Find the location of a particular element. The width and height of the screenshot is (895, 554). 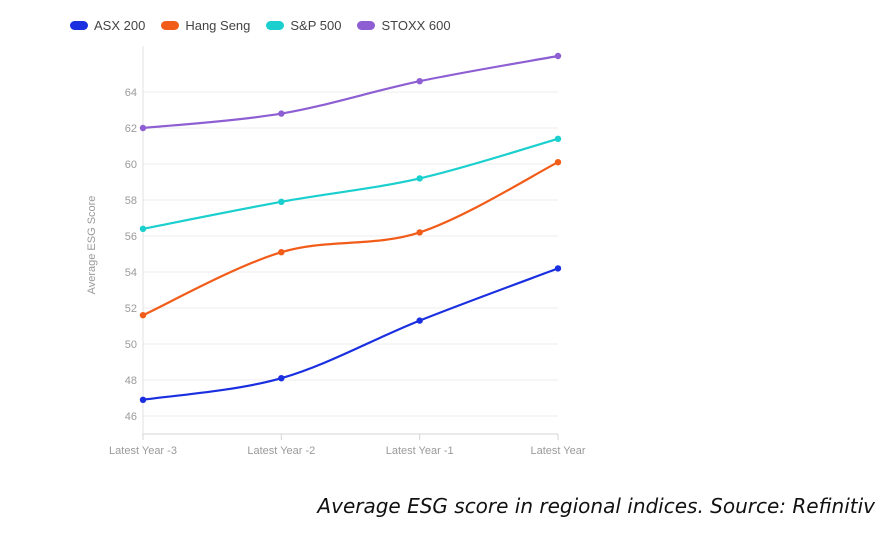

y-tick-label: 48 is located at coordinates (131, 381).